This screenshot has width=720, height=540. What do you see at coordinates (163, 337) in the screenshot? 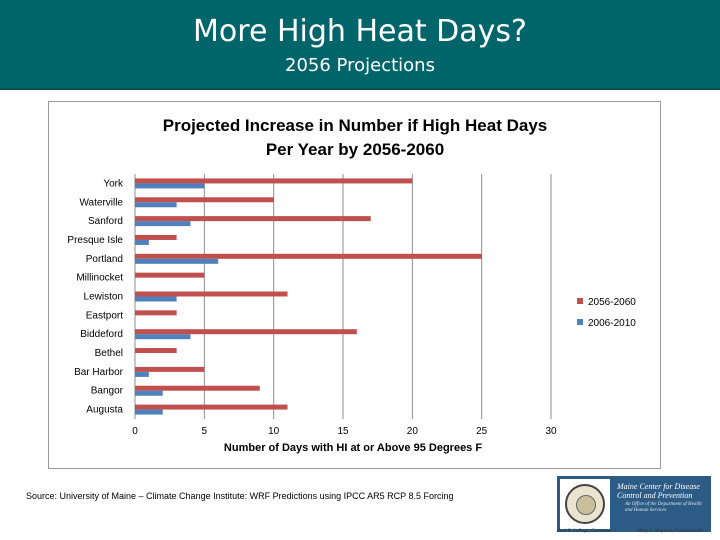
I see `bar-2006-2010-biddeford` at bounding box center [163, 337].